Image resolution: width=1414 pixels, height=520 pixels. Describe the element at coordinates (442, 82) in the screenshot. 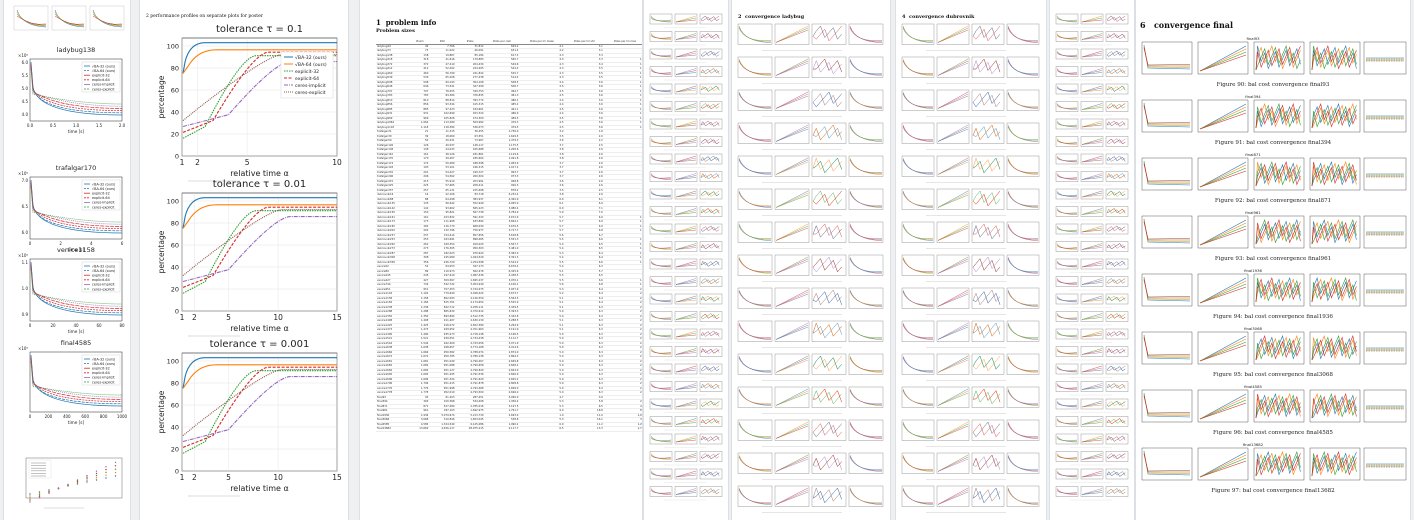

I see `table-cell: 69,193` at that location.